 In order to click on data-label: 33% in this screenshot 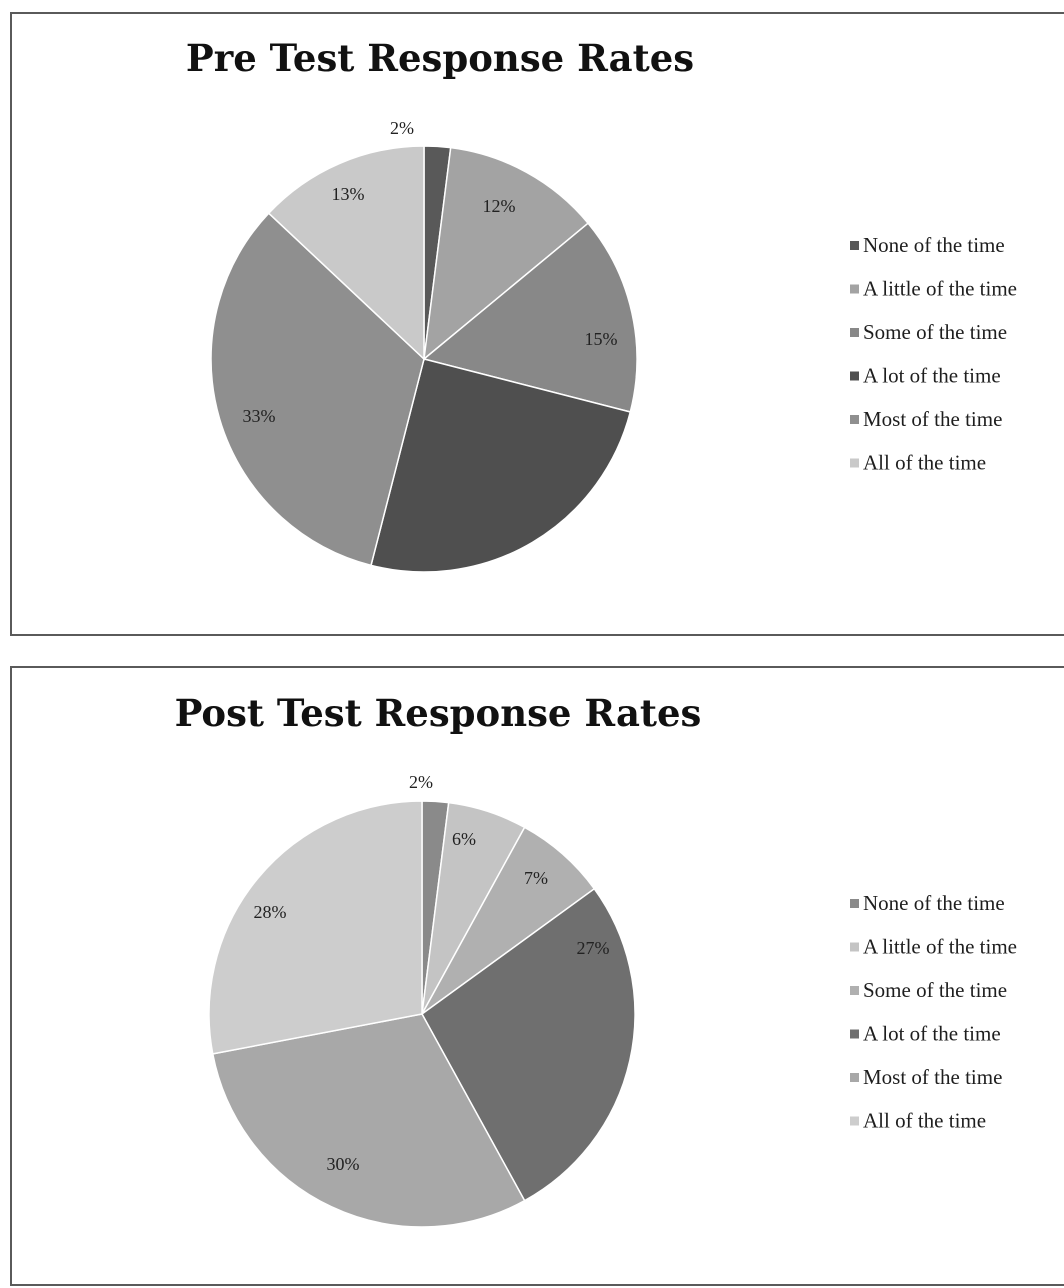, I will do `click(259, 416)`.